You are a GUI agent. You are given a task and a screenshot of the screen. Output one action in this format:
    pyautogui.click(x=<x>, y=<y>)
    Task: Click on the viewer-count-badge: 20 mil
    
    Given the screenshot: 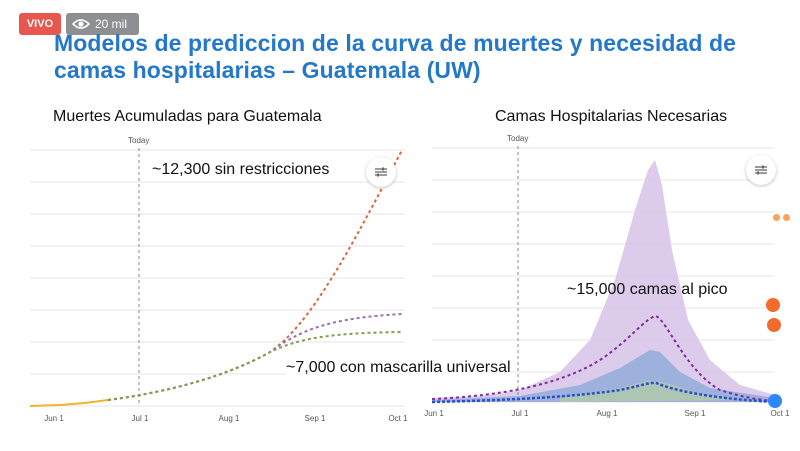 What is the action you would take?
    pyautogui.click(x=102, y=24)
    